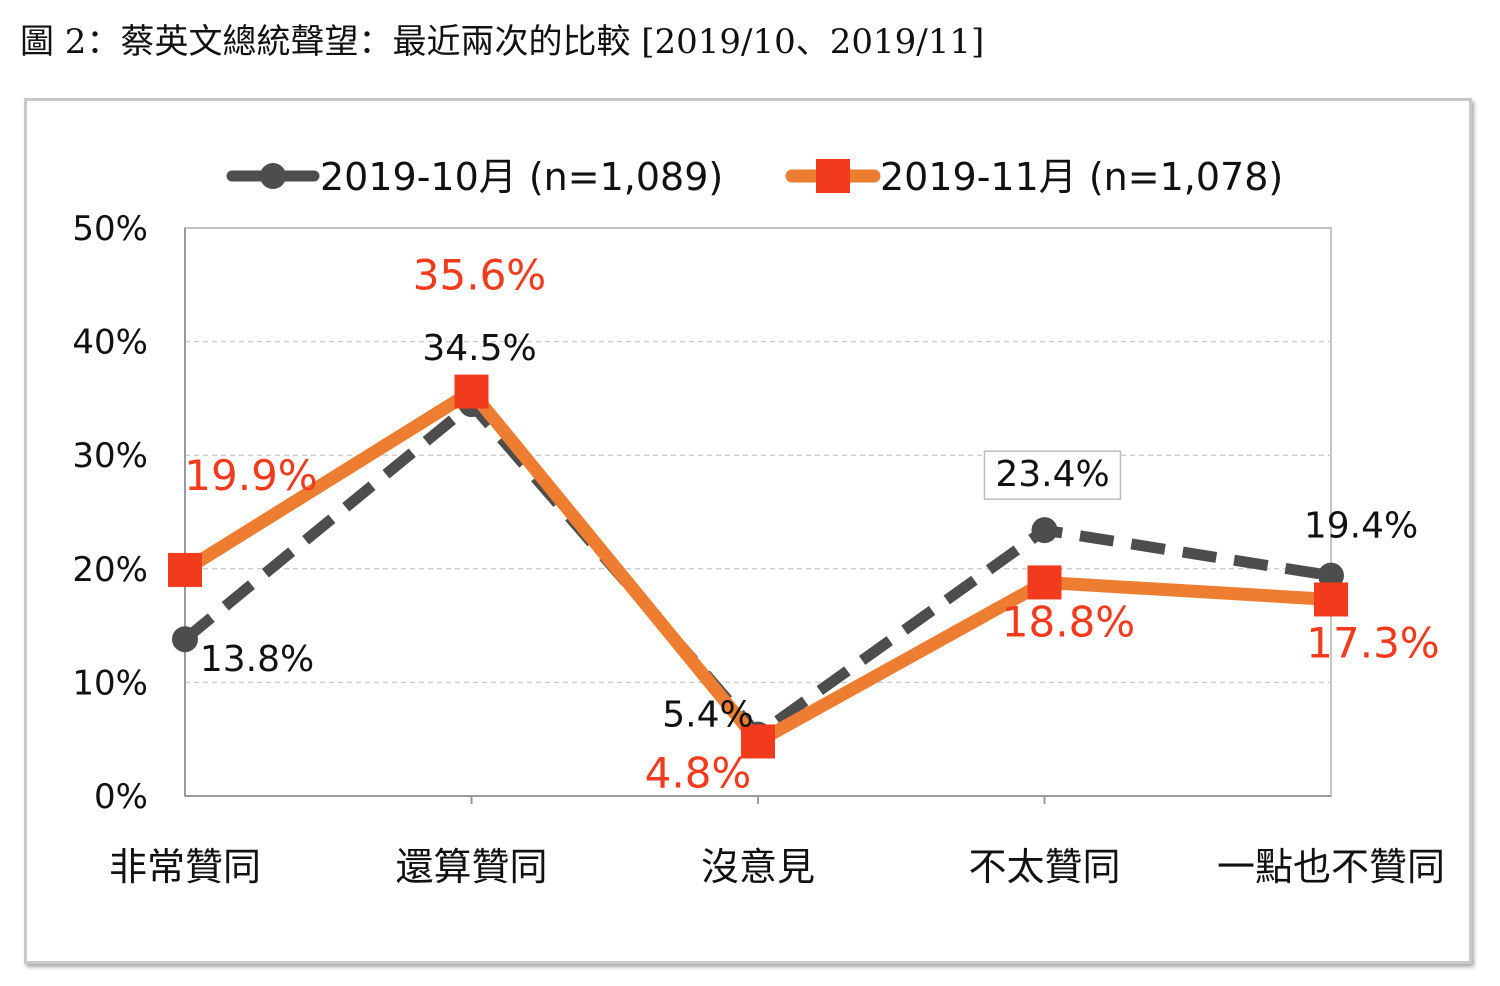  I want to click on x-tick-label: 不太贊同, so click(1044, 867).